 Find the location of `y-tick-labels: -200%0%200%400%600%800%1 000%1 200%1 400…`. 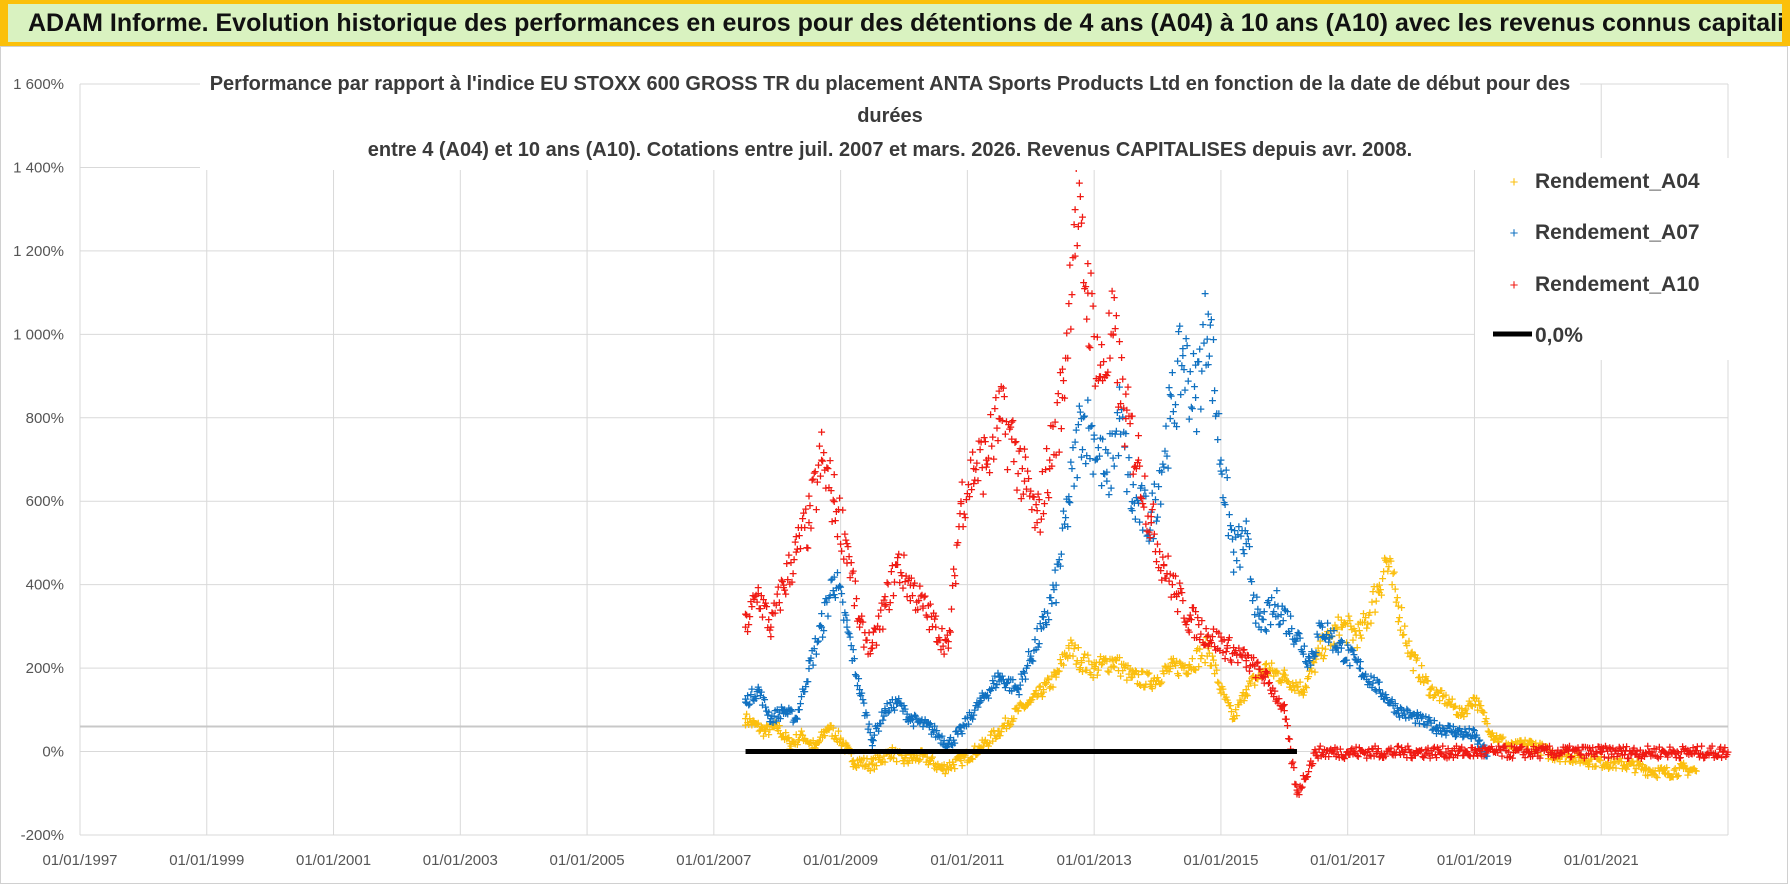

y-tick-labels: -200%0%200%400%600%800%1 000%1 200%1 400… is located at coordinates (38, 460).